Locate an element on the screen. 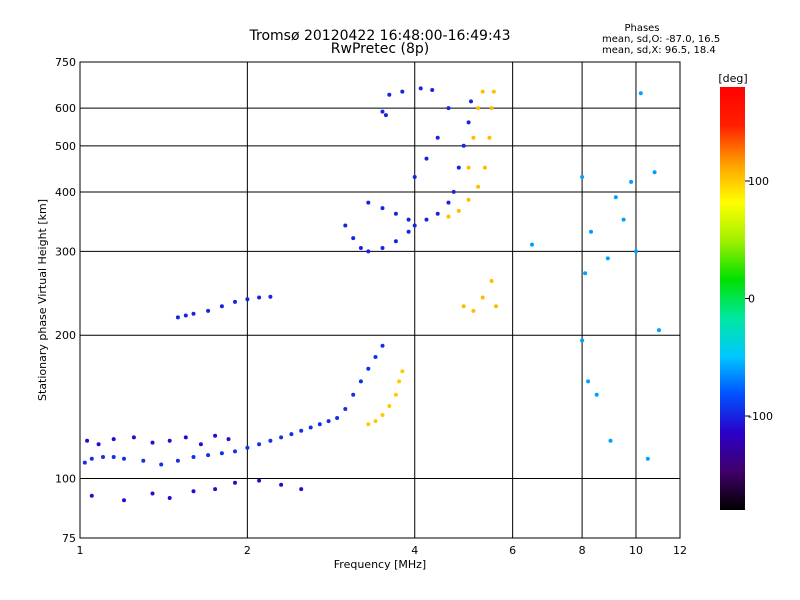  x-axis-label: Frequency [MHz] is located at coordinates (380, 564).